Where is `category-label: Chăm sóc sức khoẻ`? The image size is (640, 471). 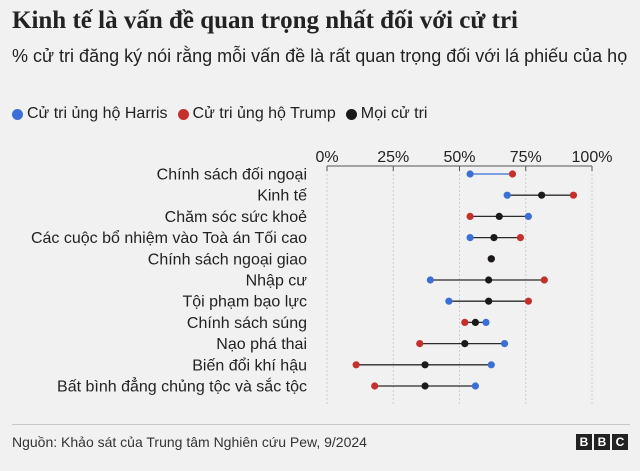
category-label: Chăm sóc sức khoẻ is located at coordinates (236, 217).